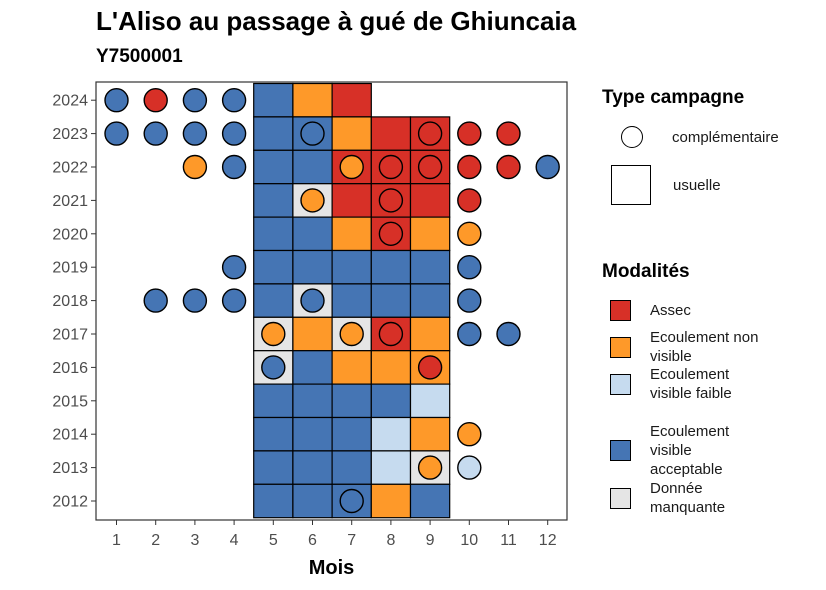 This screenshot has height=590, width=826. Describe the element at coordinates (725, 137) in the screenshot. I see `legend-label: complémentaire` at that location.